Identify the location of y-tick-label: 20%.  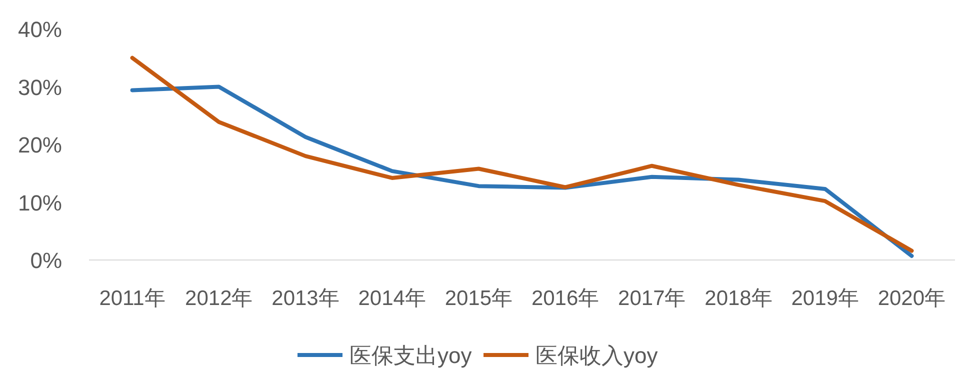
(40, 145).